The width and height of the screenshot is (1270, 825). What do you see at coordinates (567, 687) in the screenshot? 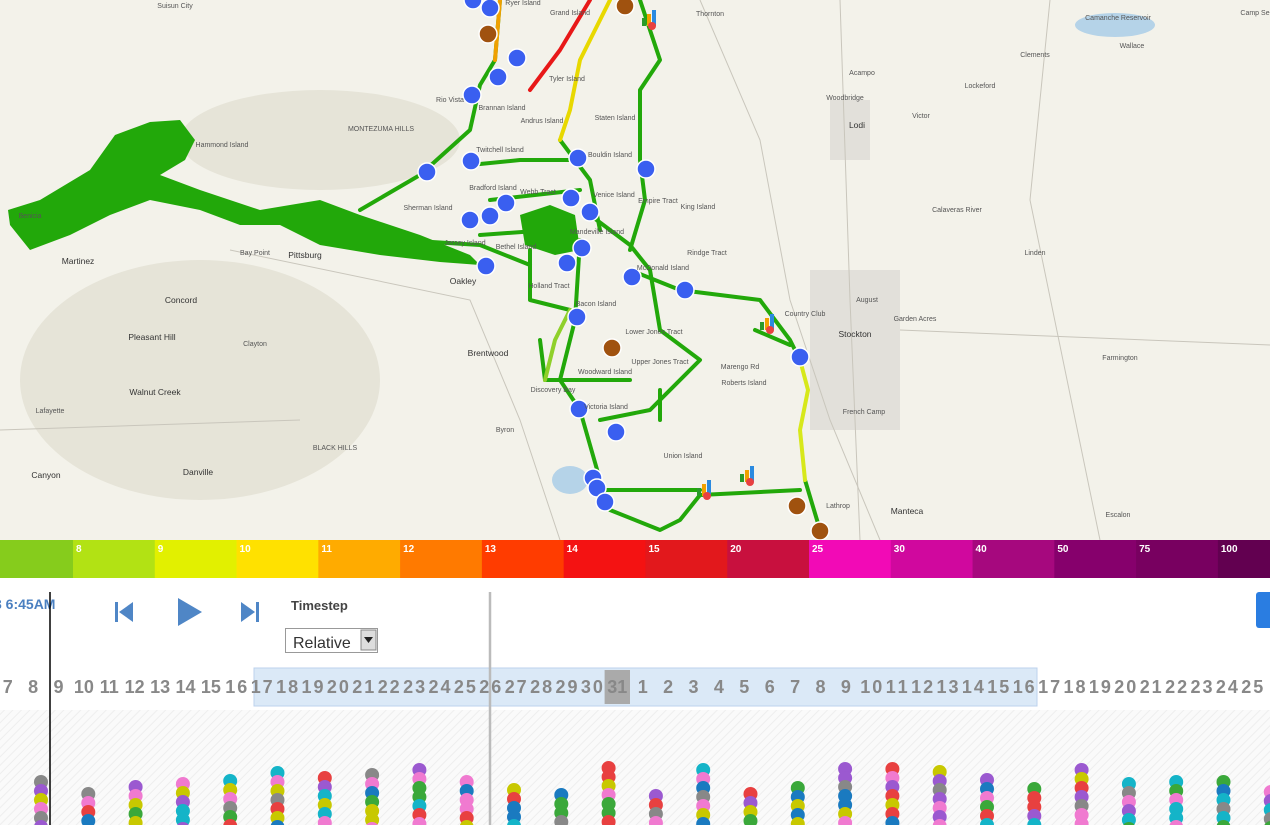
I see `day-label: 29` at bounding box center [567, 687].